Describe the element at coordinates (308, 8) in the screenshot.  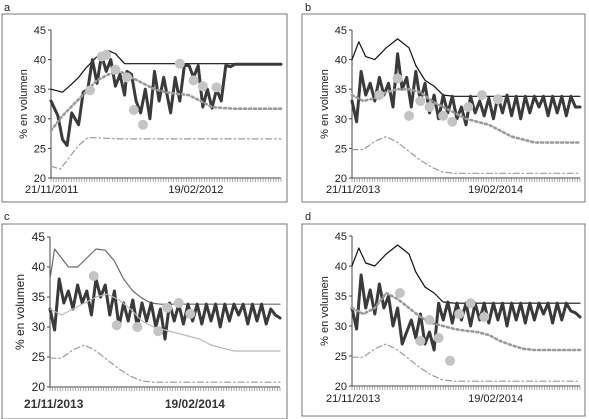
I see `panel-label: b` at that location.